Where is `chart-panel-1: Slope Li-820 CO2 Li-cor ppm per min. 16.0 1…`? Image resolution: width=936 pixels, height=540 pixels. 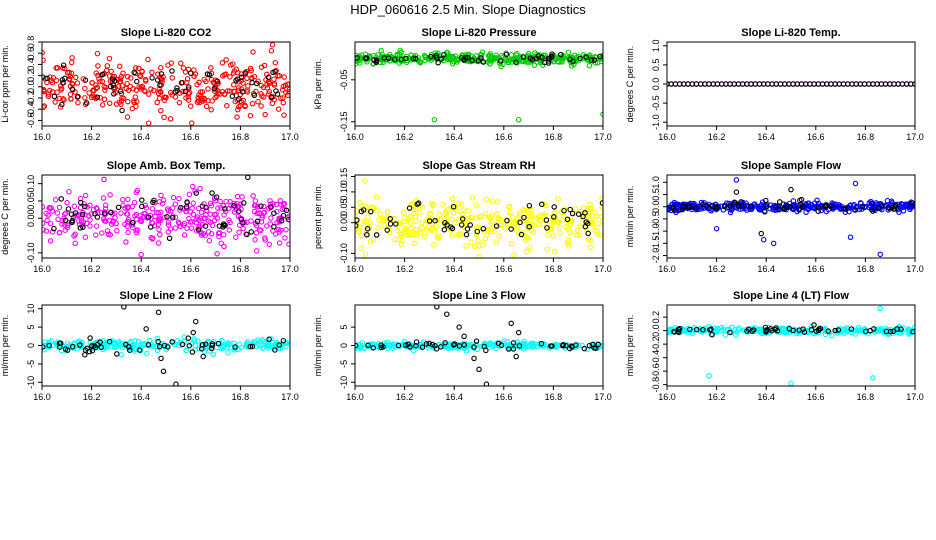 chart-panel-1: Slope Li-820 CO2 Li-cor ppm per min. 16.0 1… is located at coordinates (149, 84).